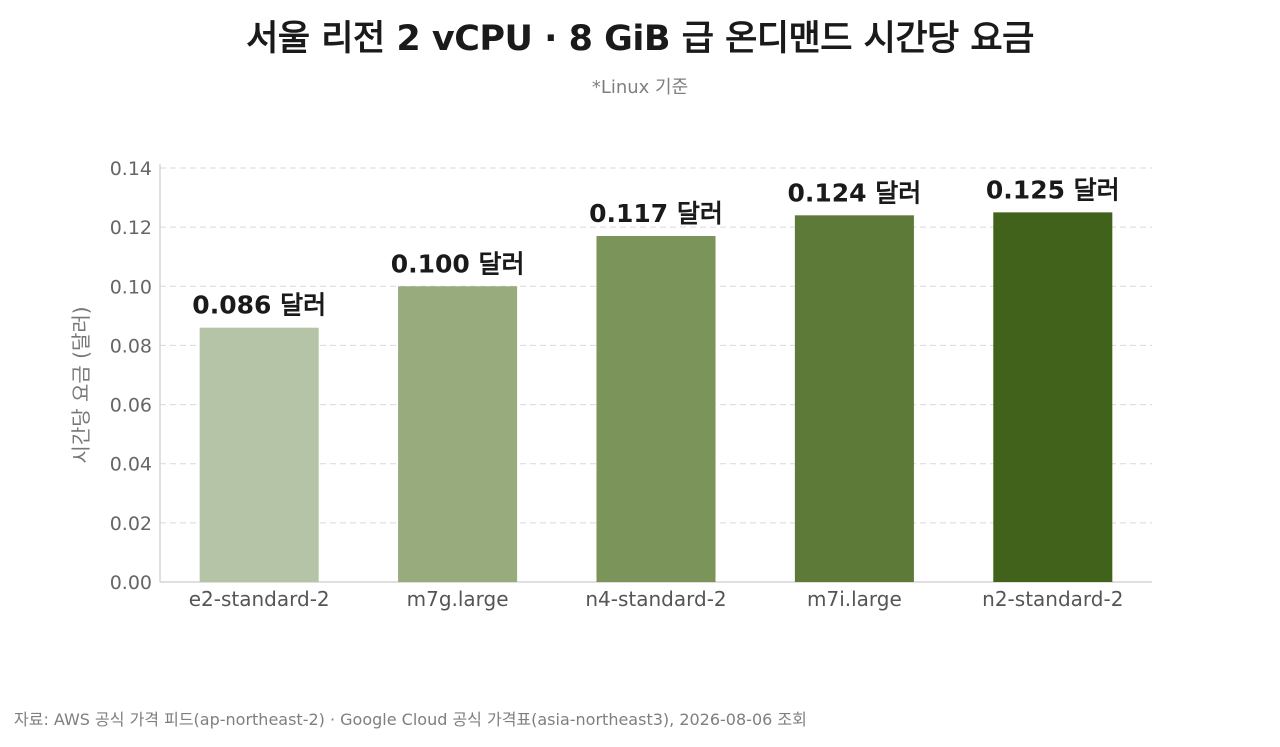 The height and width of the screenshot is (747, 1280). I want to click on x-category-label: e2-standard-2, so click(259, 599).